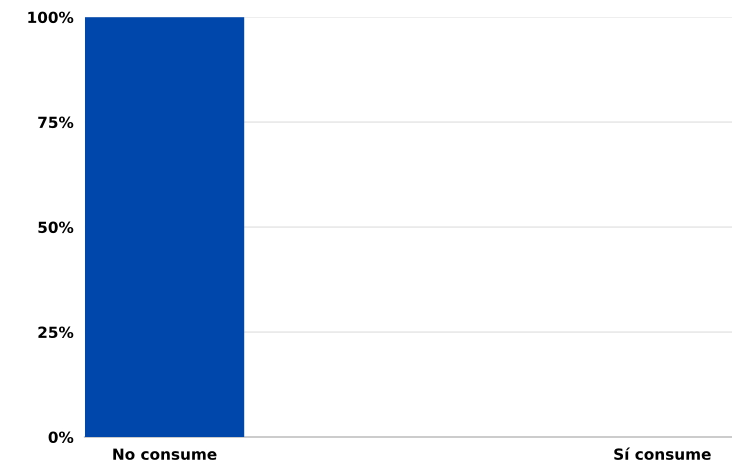  I want to click on y-tick-label: 50%, so click(56, 228).